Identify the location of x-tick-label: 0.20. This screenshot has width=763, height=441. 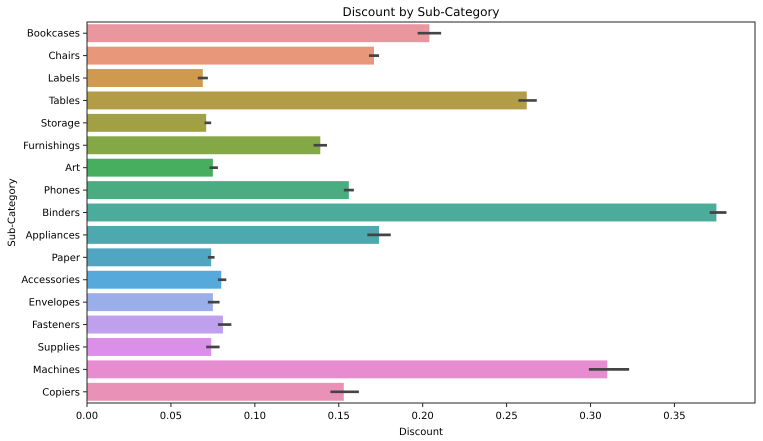
(423, 416).